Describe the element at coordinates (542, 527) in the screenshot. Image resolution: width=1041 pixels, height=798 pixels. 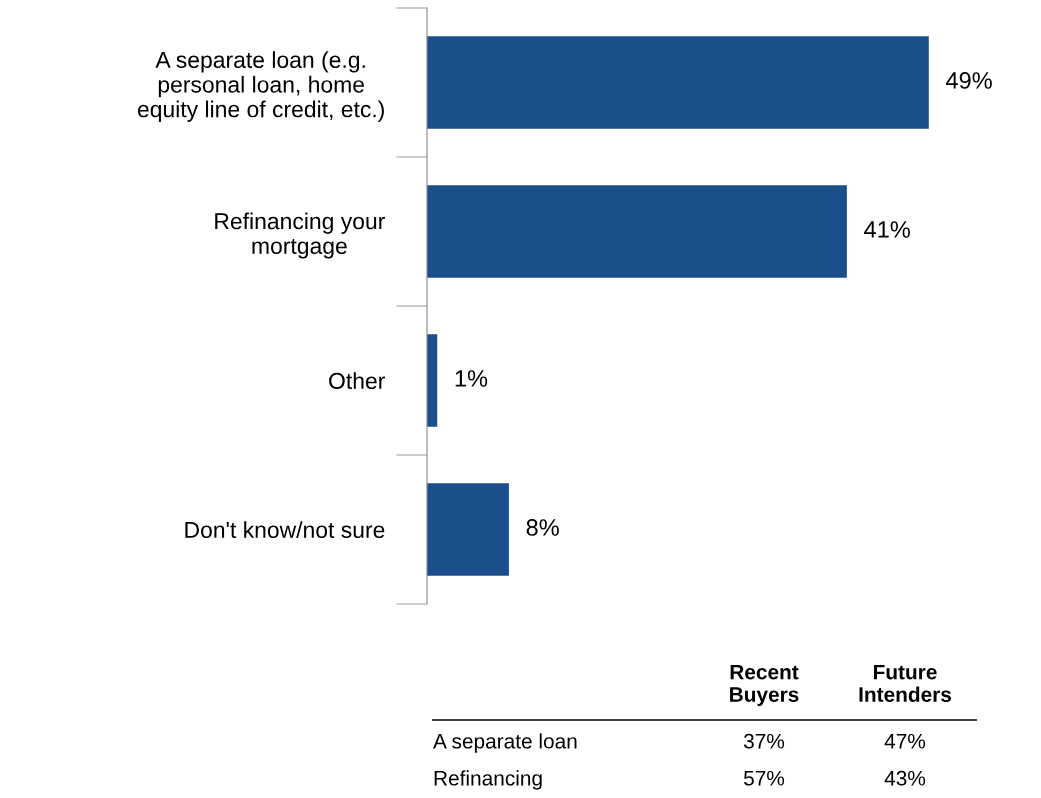
I see `data-label: 8%` at that location.